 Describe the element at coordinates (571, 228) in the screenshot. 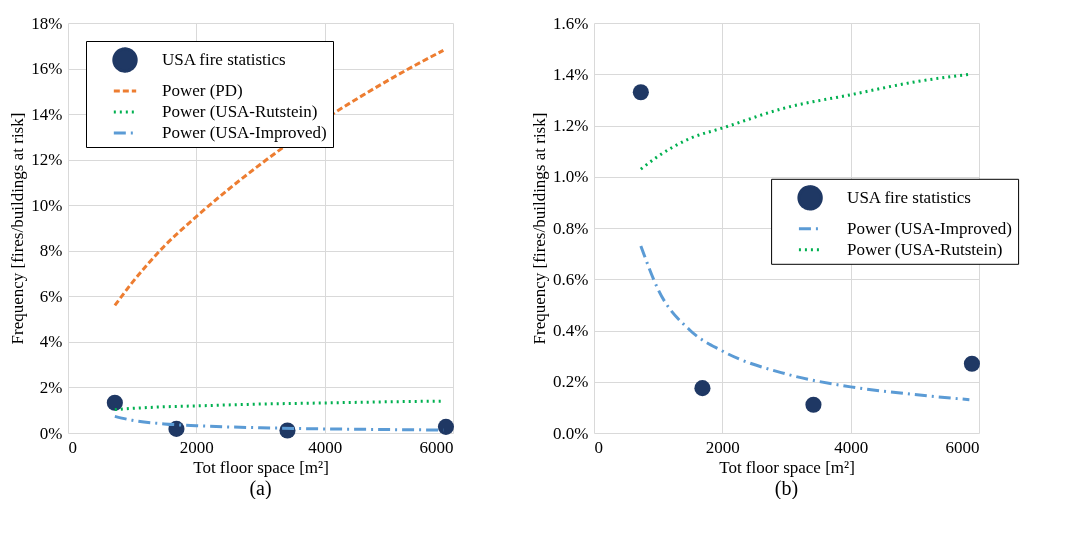

I see `y-tick-label: 0.8%` at that location.